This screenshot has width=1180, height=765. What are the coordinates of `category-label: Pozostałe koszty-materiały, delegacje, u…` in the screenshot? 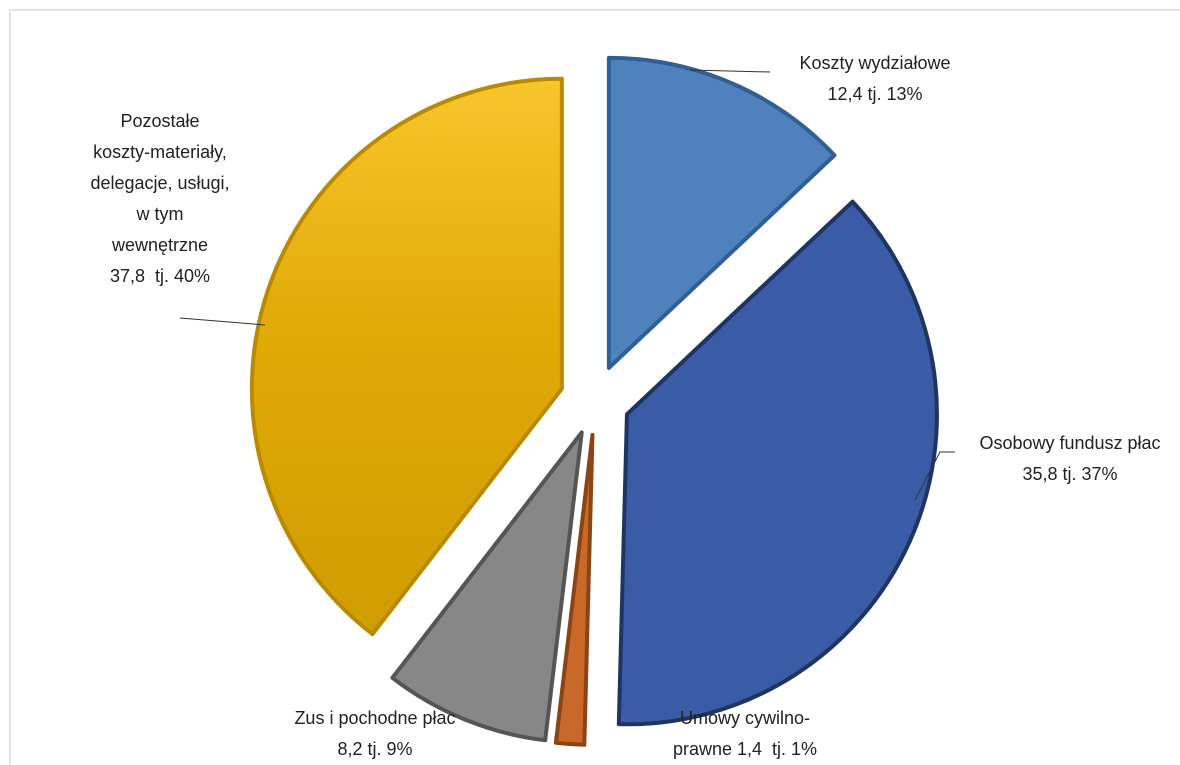 It's located at (162, 183).